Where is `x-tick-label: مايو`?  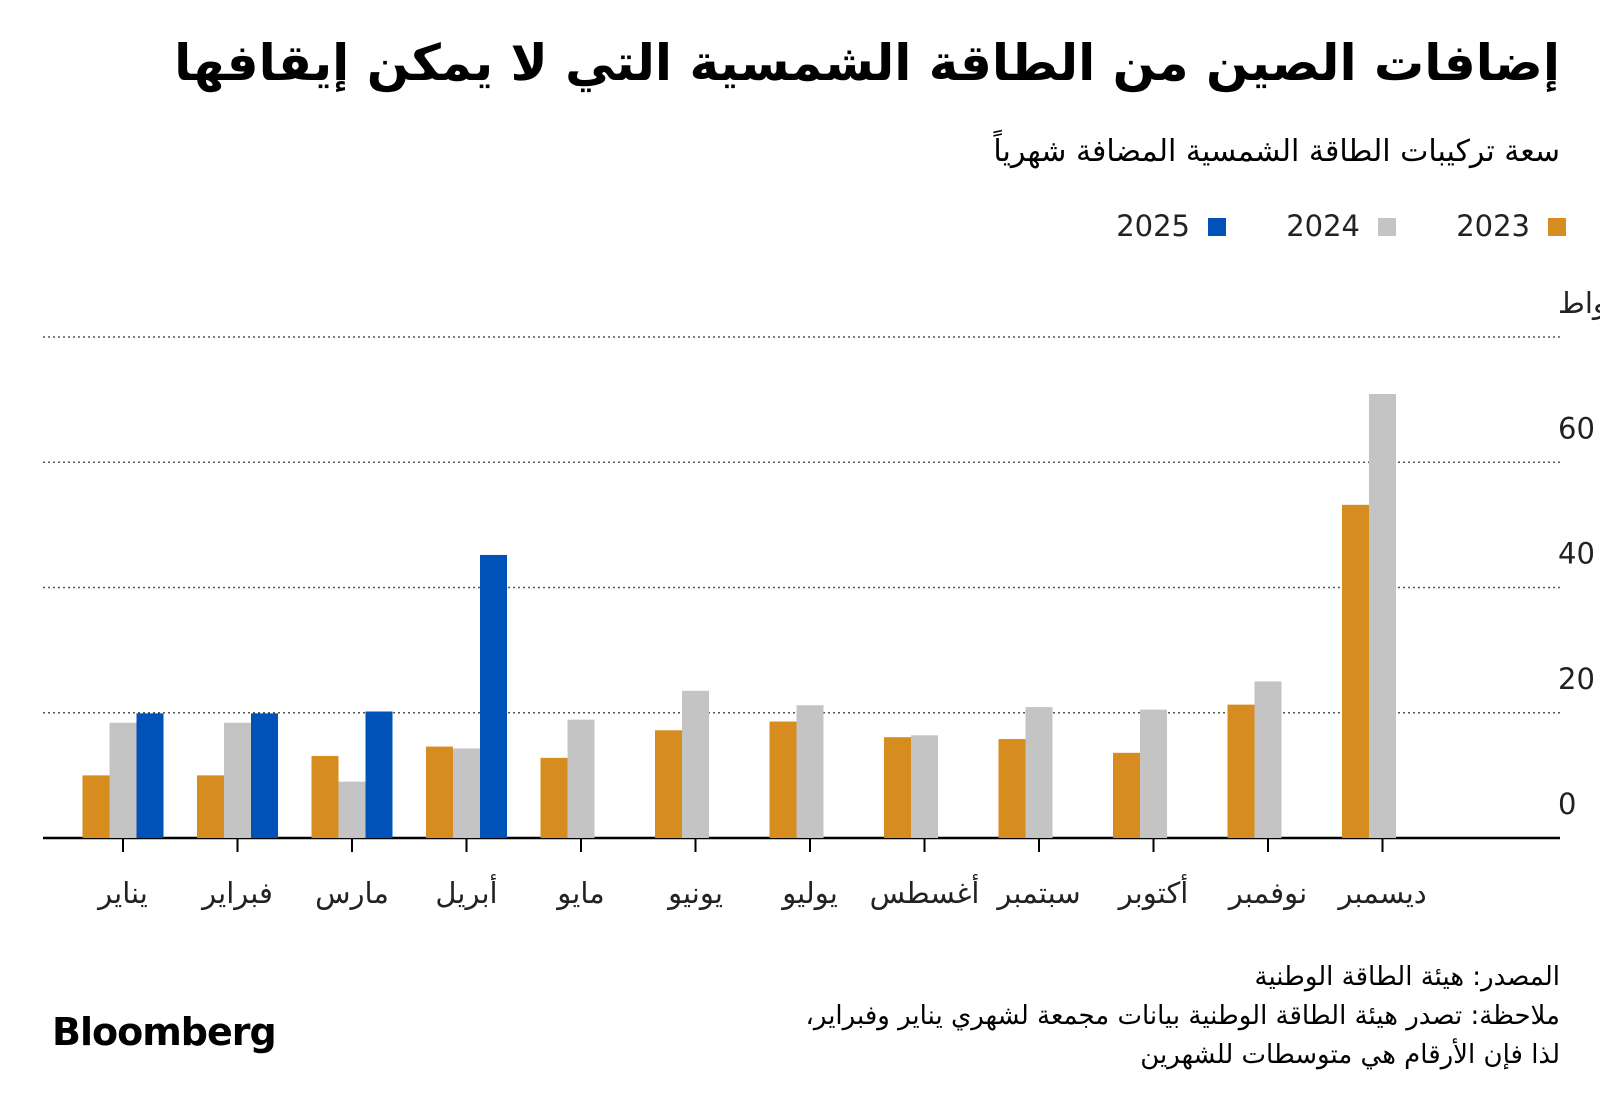 x-tick-label: مايو is located at coordinates (579, 893).